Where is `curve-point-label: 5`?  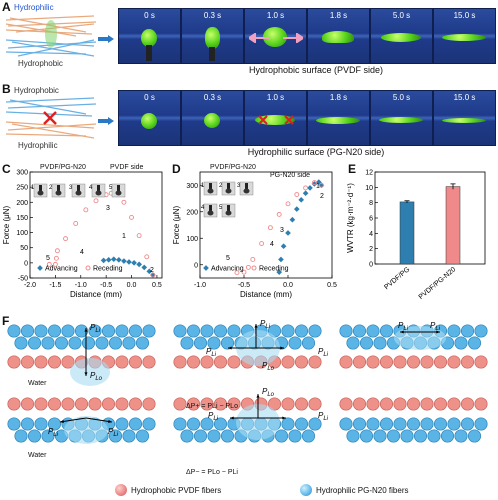
curve-point-label: 5 is located at coordinates (228, 258).